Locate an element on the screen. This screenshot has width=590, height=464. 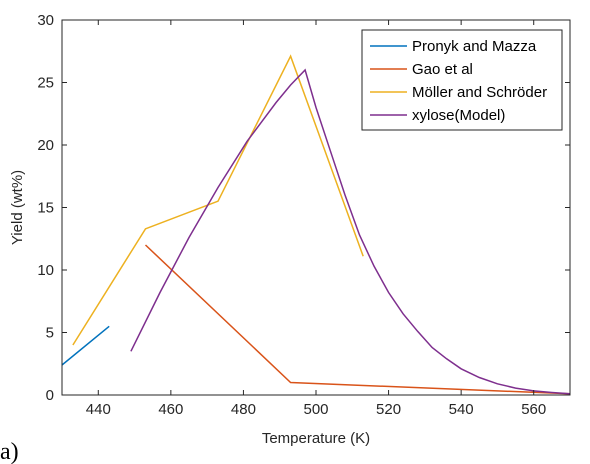
legend-label: Pronyk and Mazza is located at coordinates (474, 46).